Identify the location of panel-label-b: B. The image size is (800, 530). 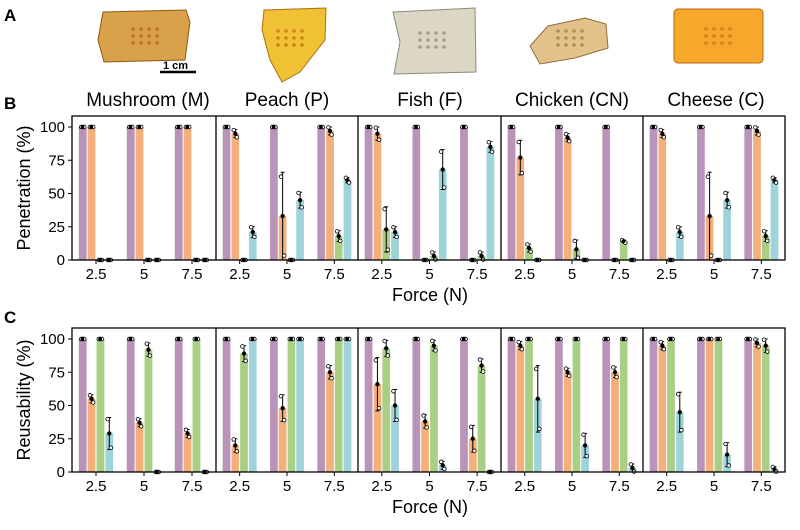
(10, 103).